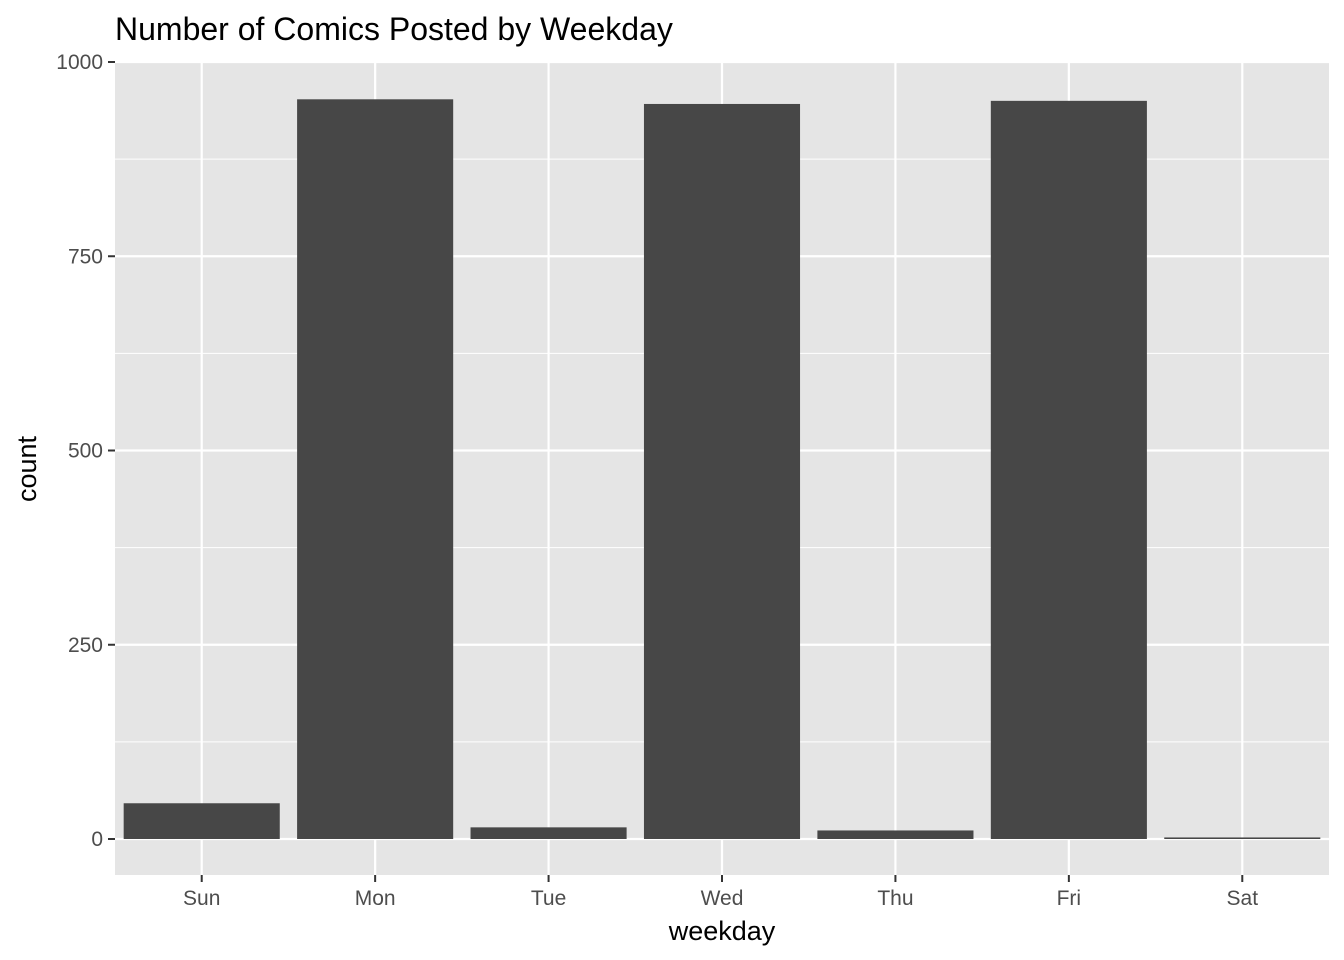 This screenshot has width=1344, height=960. I want to click on y-tick-label: 500, so click(85, 451).